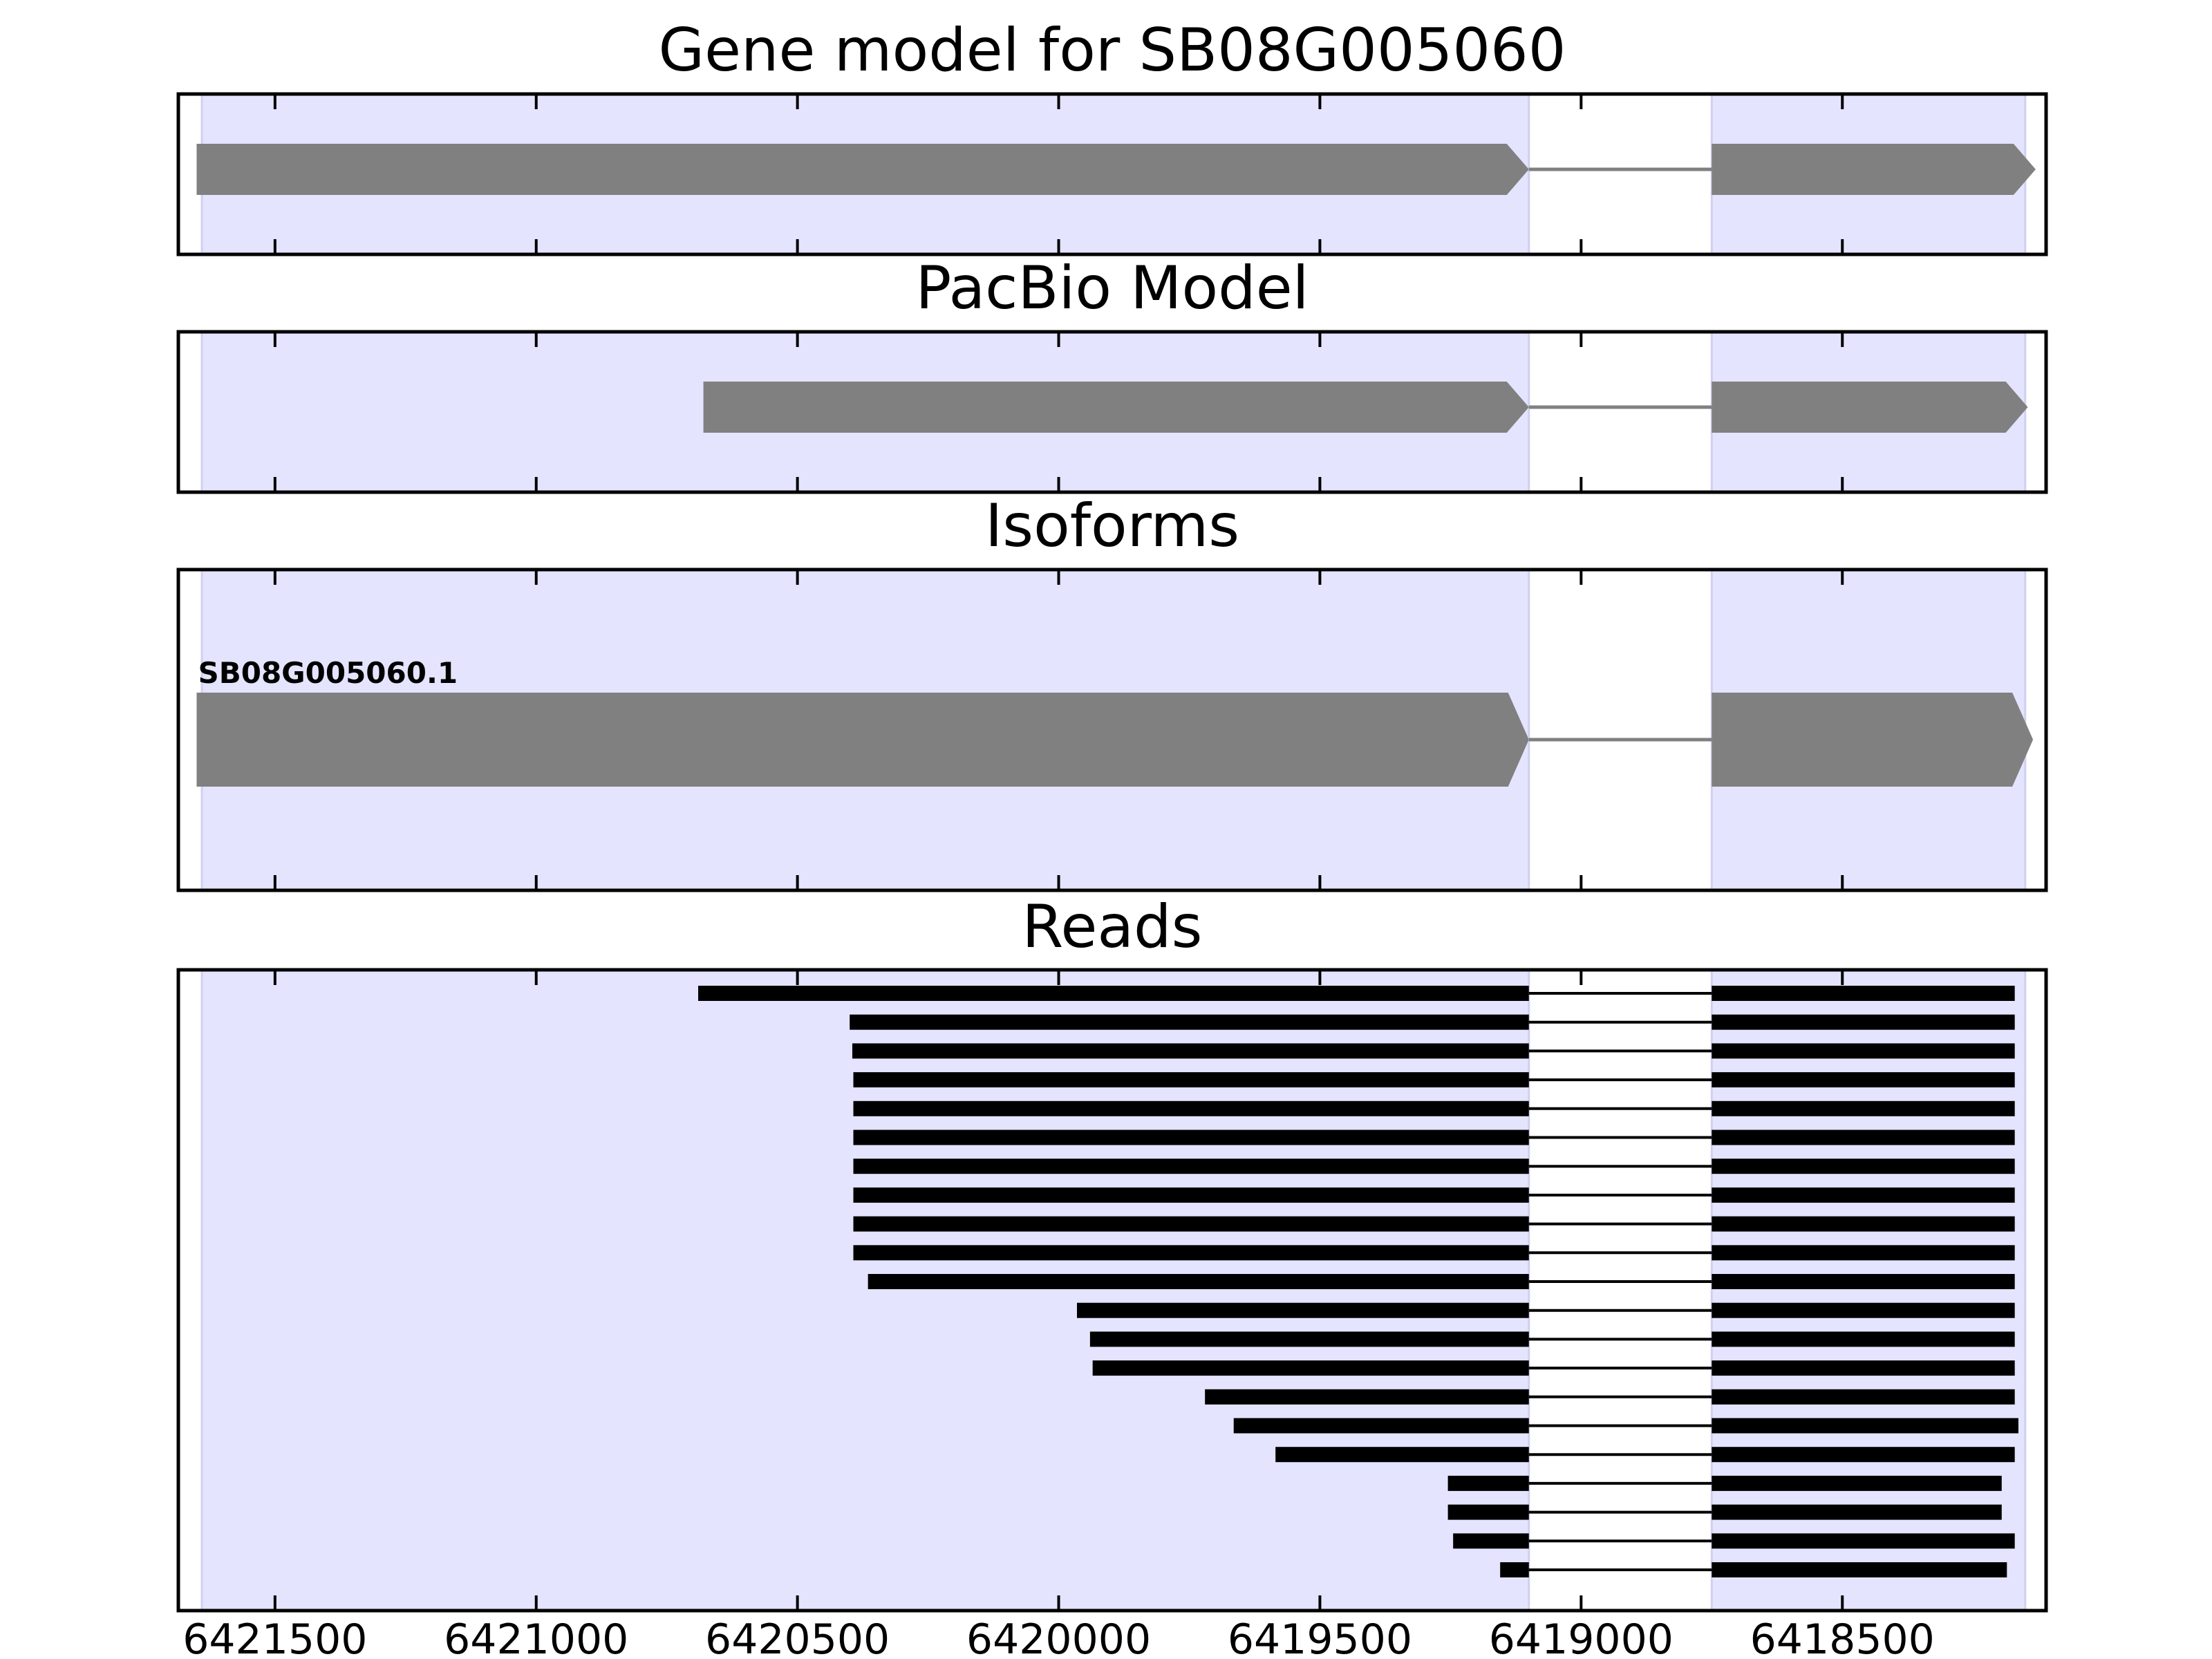  Describe the element at coordinates (798, 1637) in the screenshot. I see `x-tick-label-3: 6420500` at that location.